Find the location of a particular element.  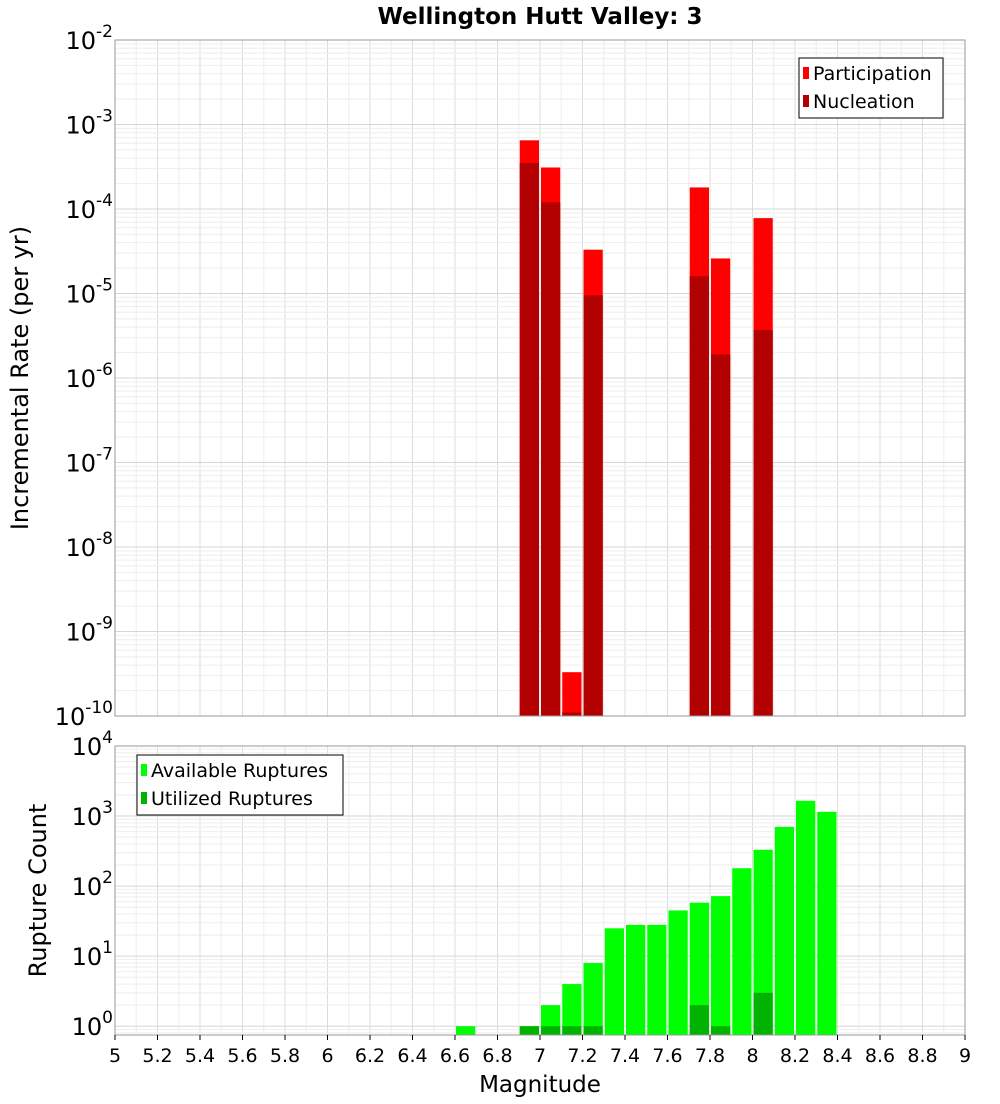

x-tick-label: 7.2 is located at coordinates (582, 1056).